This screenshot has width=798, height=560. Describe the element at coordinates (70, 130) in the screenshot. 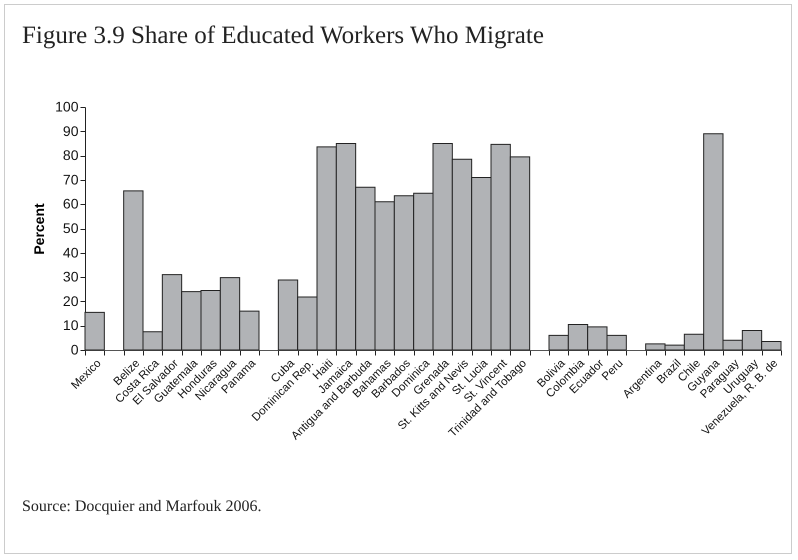

I see `y-tick-label: 90` at that location.